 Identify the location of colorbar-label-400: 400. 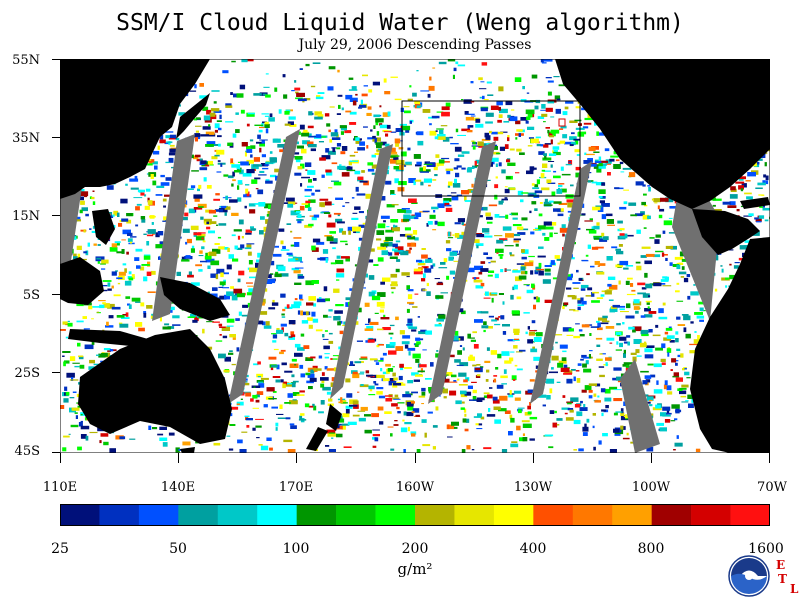
(533, 549).